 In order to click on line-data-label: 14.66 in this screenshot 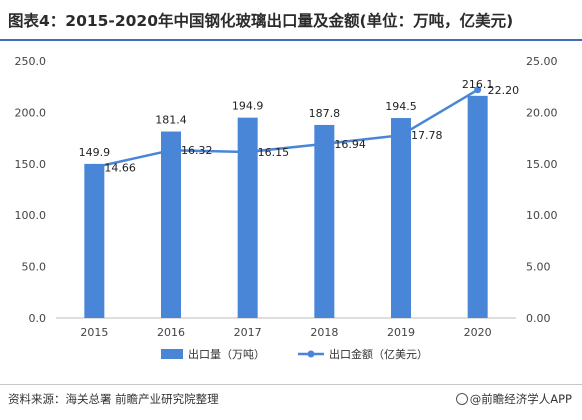, I will do `click(120, 167)`.